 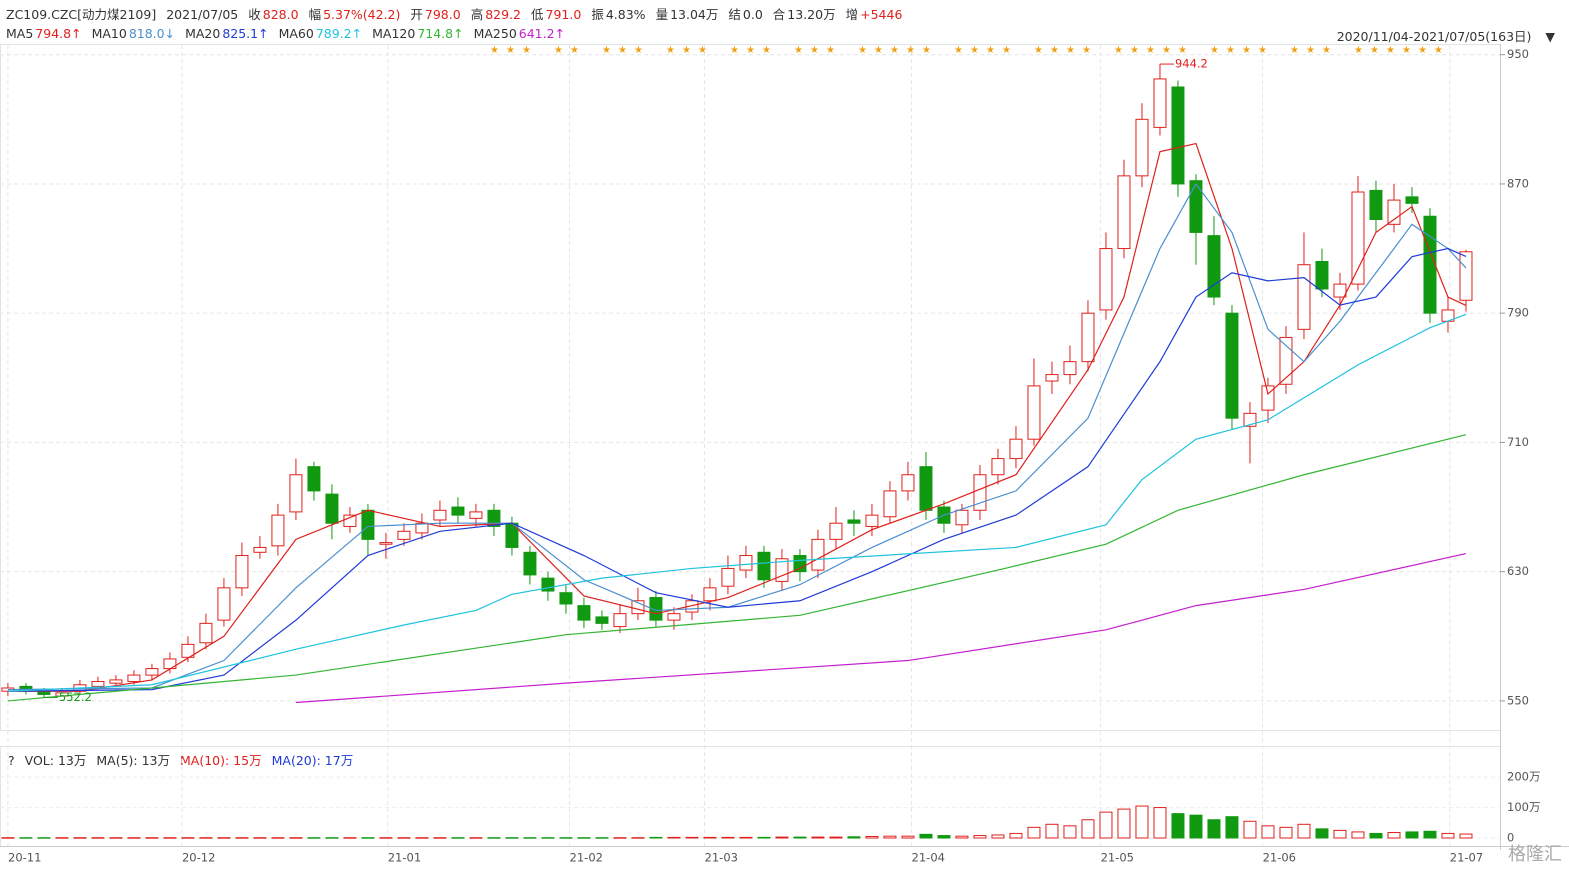 What do you see at coordinates (11, 760) in the screenshot?
I see `help: ?` at bounding box center [11, 760].